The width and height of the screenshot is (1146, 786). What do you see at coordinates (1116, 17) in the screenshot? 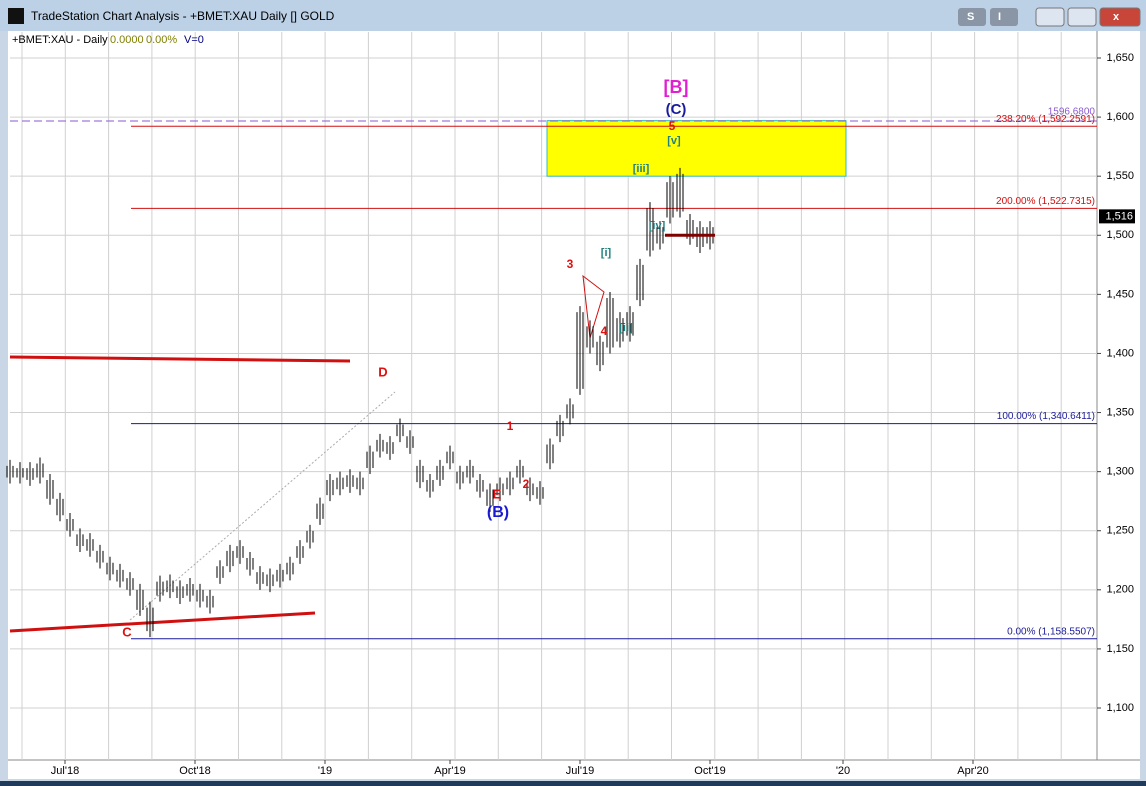
I see `close-icon: x` at bounding box center [1116, 17].